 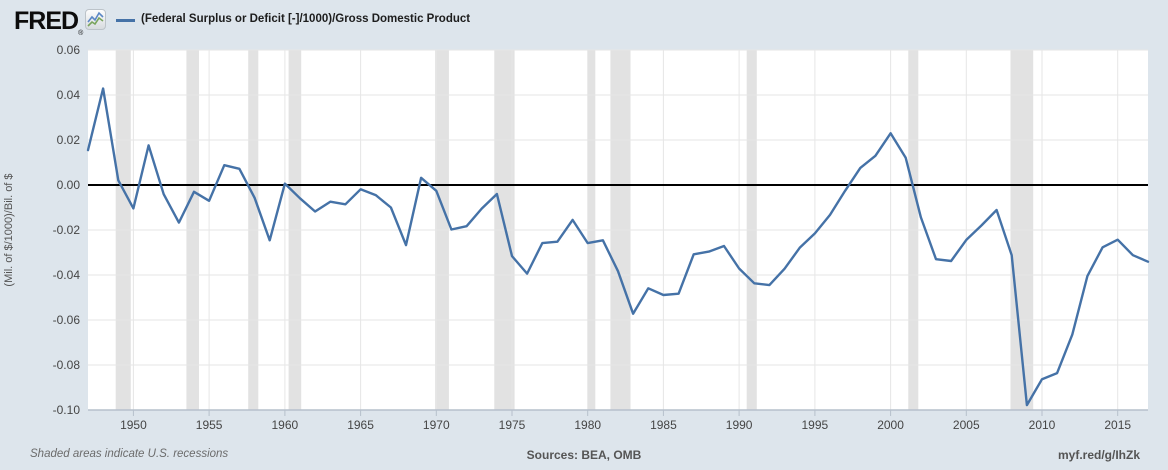 I want to click on x-tick-label: 1960, so click(x=285, y=425).